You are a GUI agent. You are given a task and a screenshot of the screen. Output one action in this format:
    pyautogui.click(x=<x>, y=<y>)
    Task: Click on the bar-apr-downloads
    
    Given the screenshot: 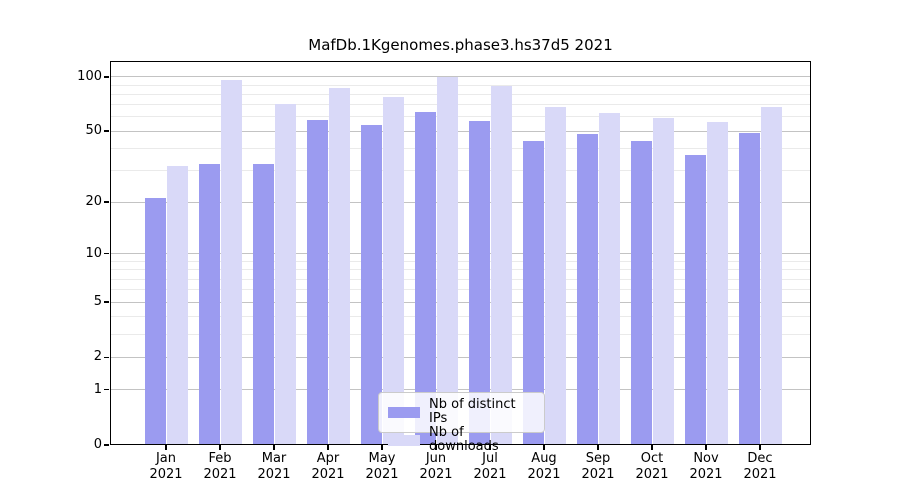 What is the action you would take?
    pyautogui.click(x=339, y=266)
    